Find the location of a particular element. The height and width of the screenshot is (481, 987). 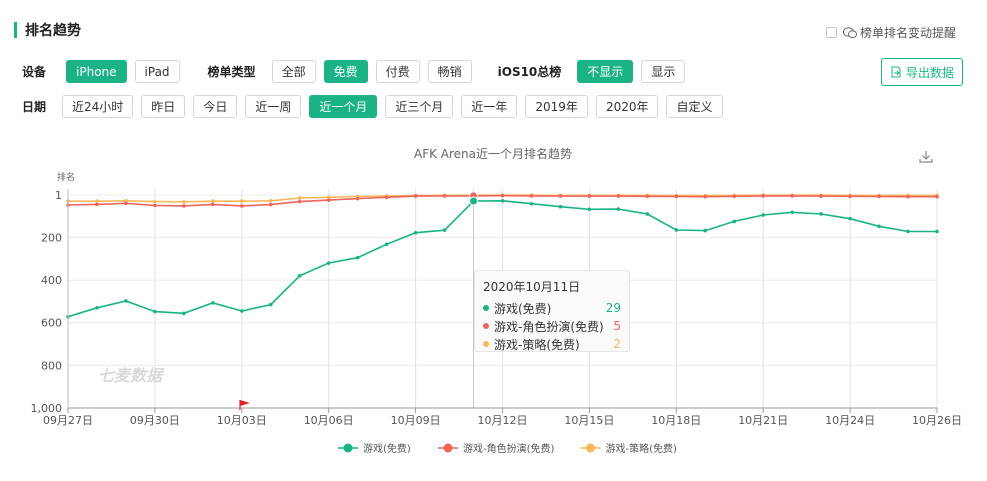

y-tick-label: 200 is located at coordinates (51, 237).